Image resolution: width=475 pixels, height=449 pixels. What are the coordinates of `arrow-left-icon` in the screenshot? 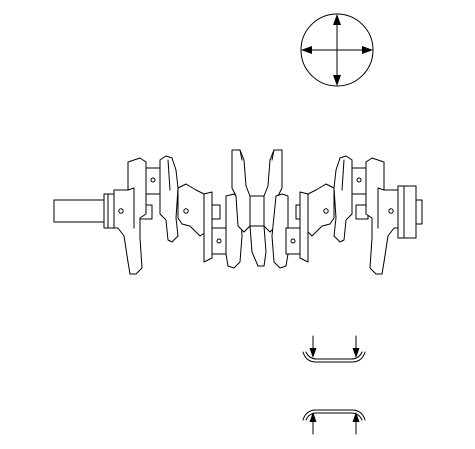 It's located at (306, 50).